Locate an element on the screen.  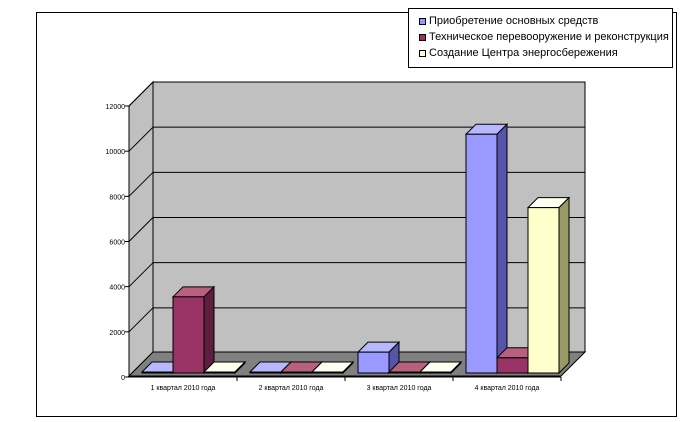
x-tick-label: 4 квартал 2010 года is located at coordinates (507, 388).